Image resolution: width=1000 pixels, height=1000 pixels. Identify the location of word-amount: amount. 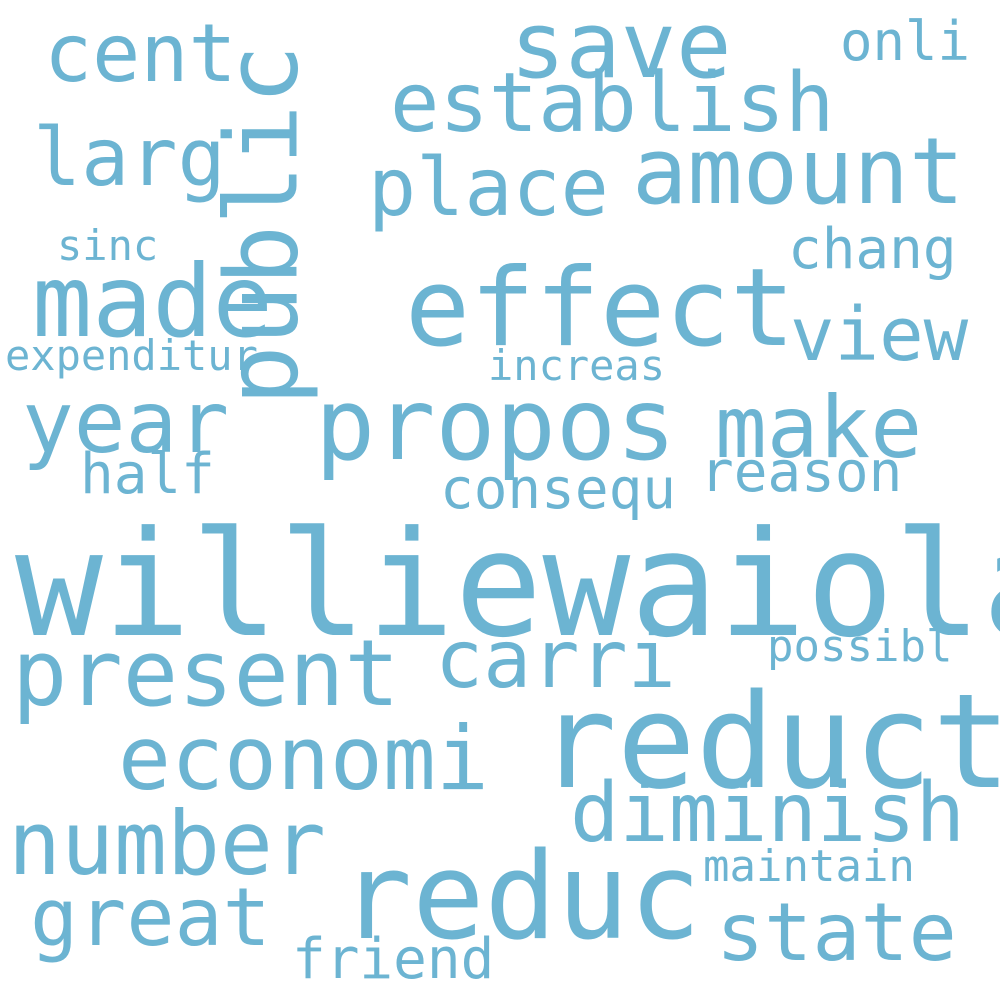
(798, 171).